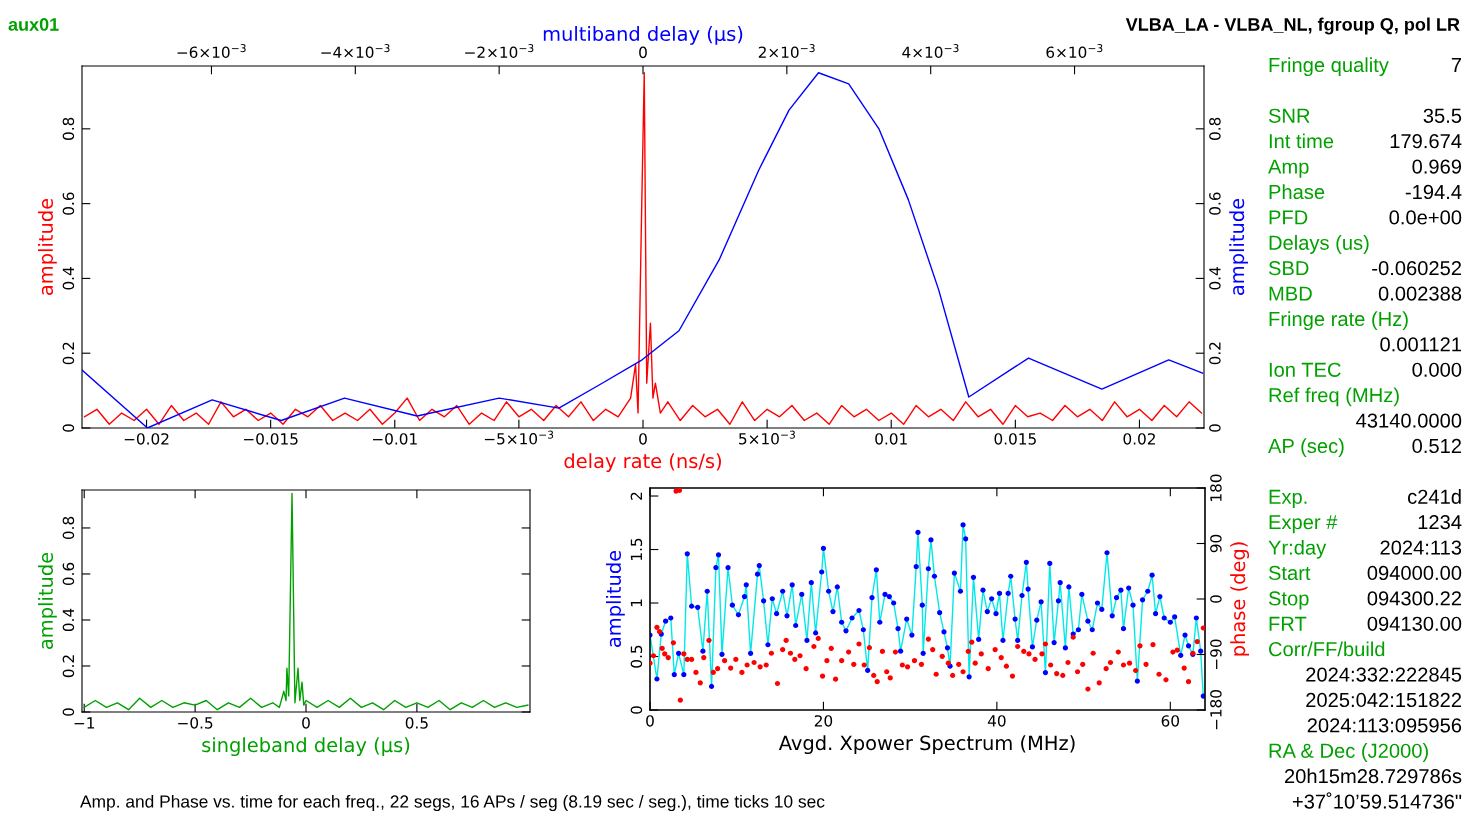  Describe the element at coordinates (1319, 244) in the screenshot. I see `category-label: Delays (us)` at that location.